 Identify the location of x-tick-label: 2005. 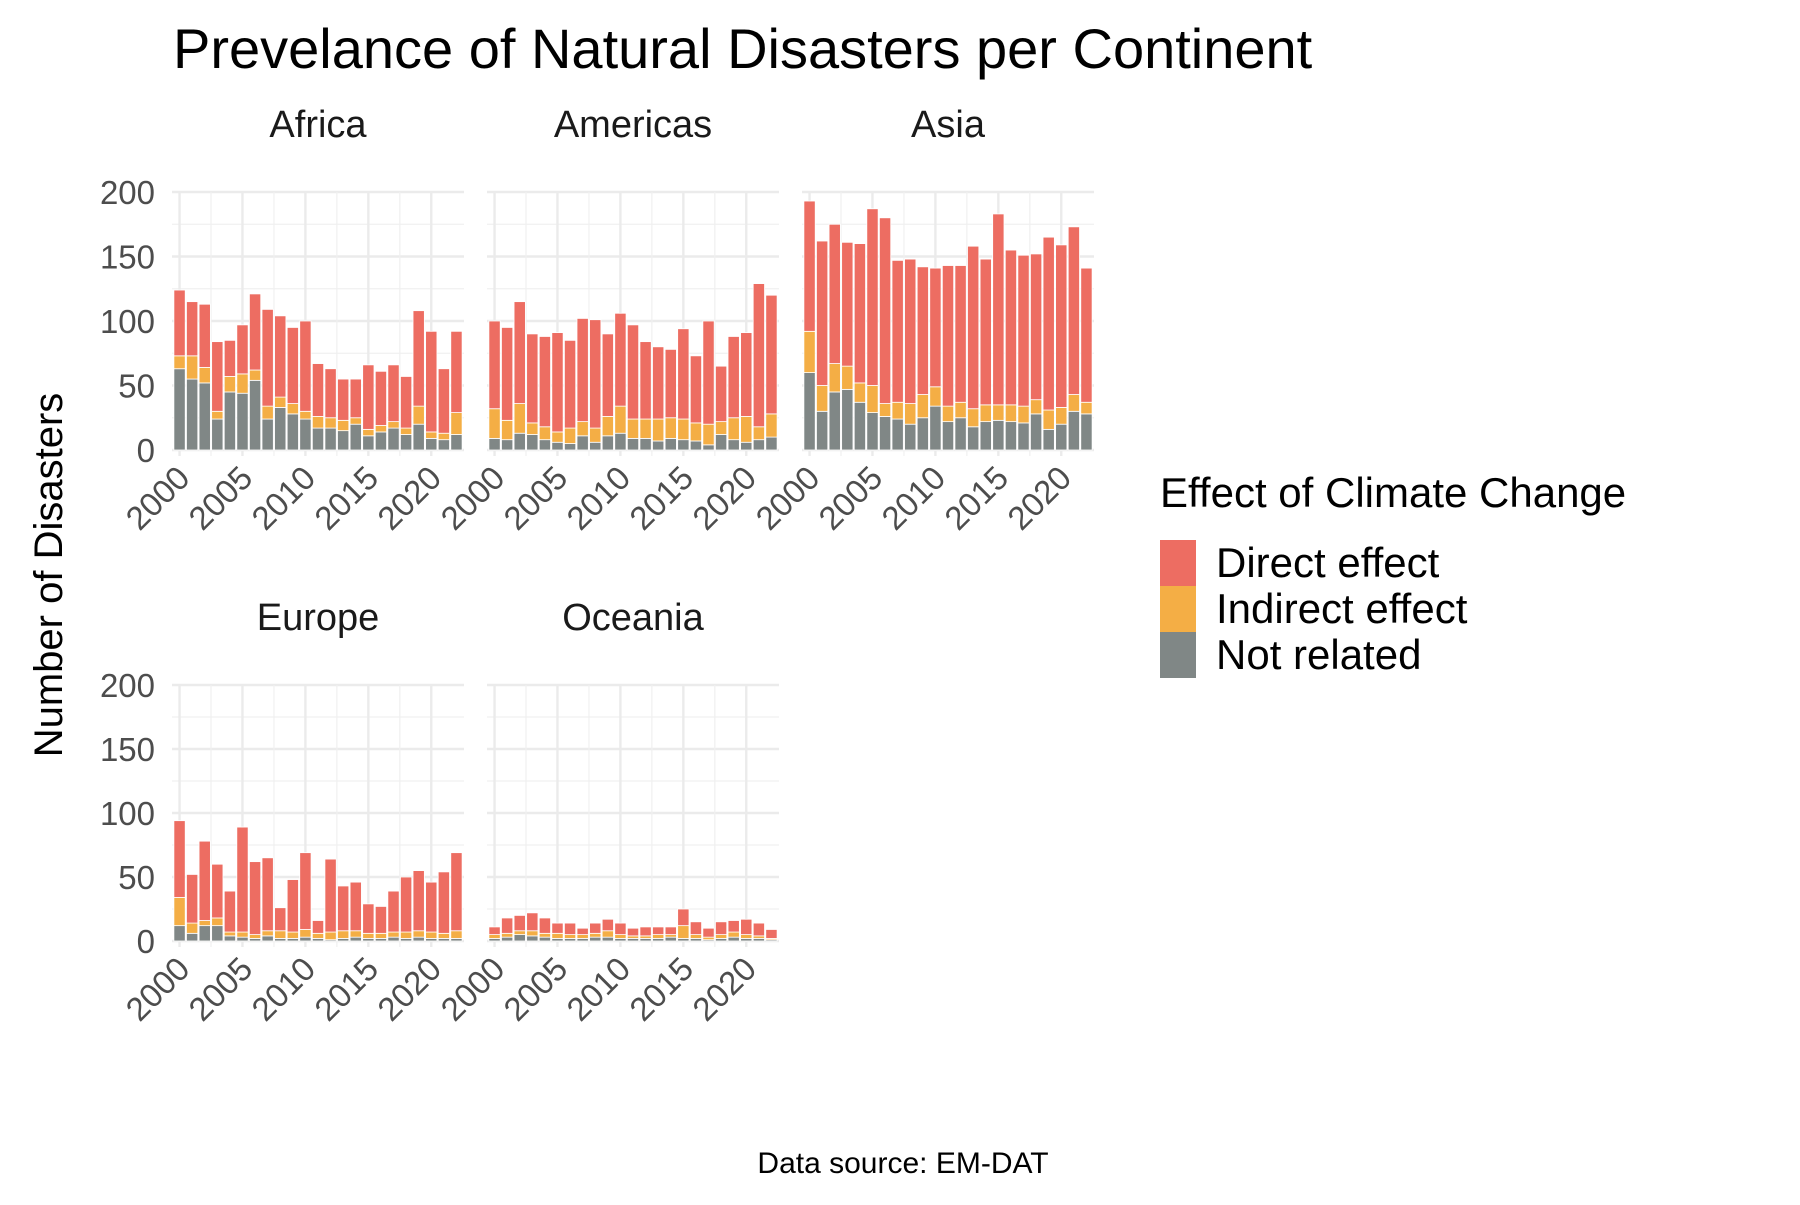
(850, 498).